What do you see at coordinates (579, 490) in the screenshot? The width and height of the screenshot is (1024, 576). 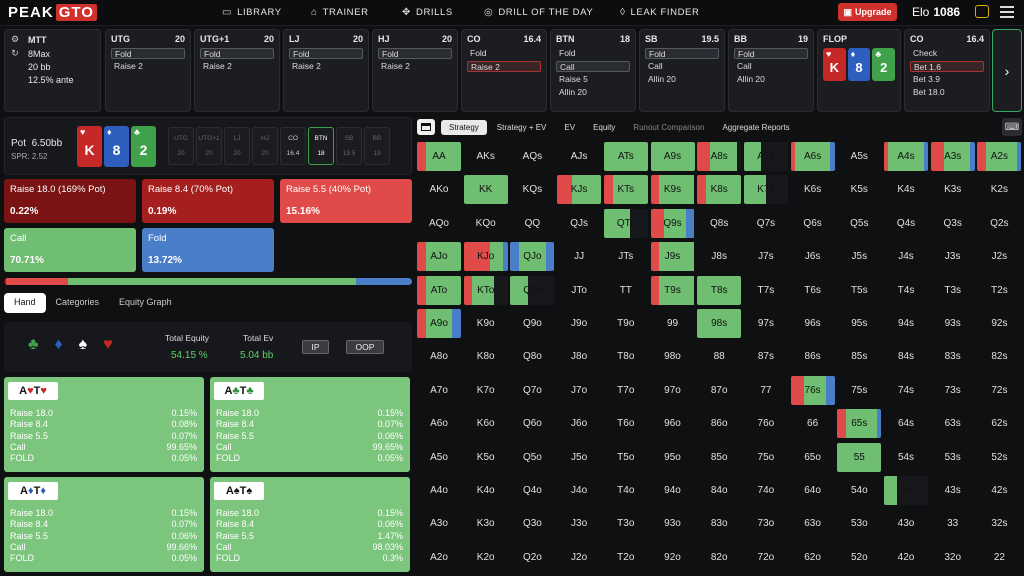 I see `hand-cell-j4o: J4o` at bounding box center [579, 490].